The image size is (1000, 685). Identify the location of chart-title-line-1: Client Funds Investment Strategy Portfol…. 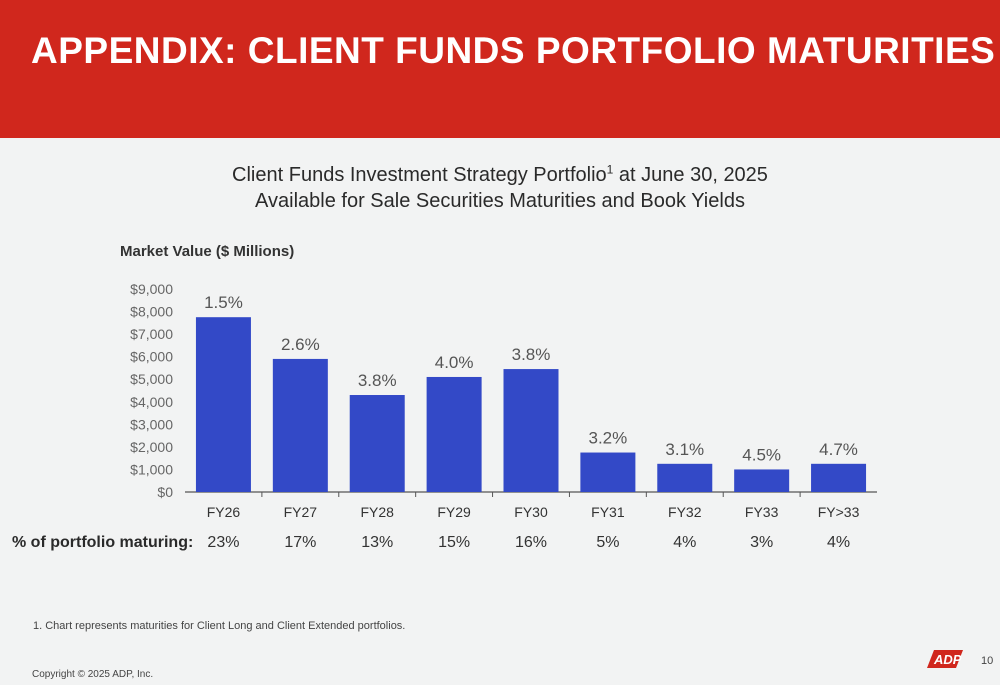
(500, 175).